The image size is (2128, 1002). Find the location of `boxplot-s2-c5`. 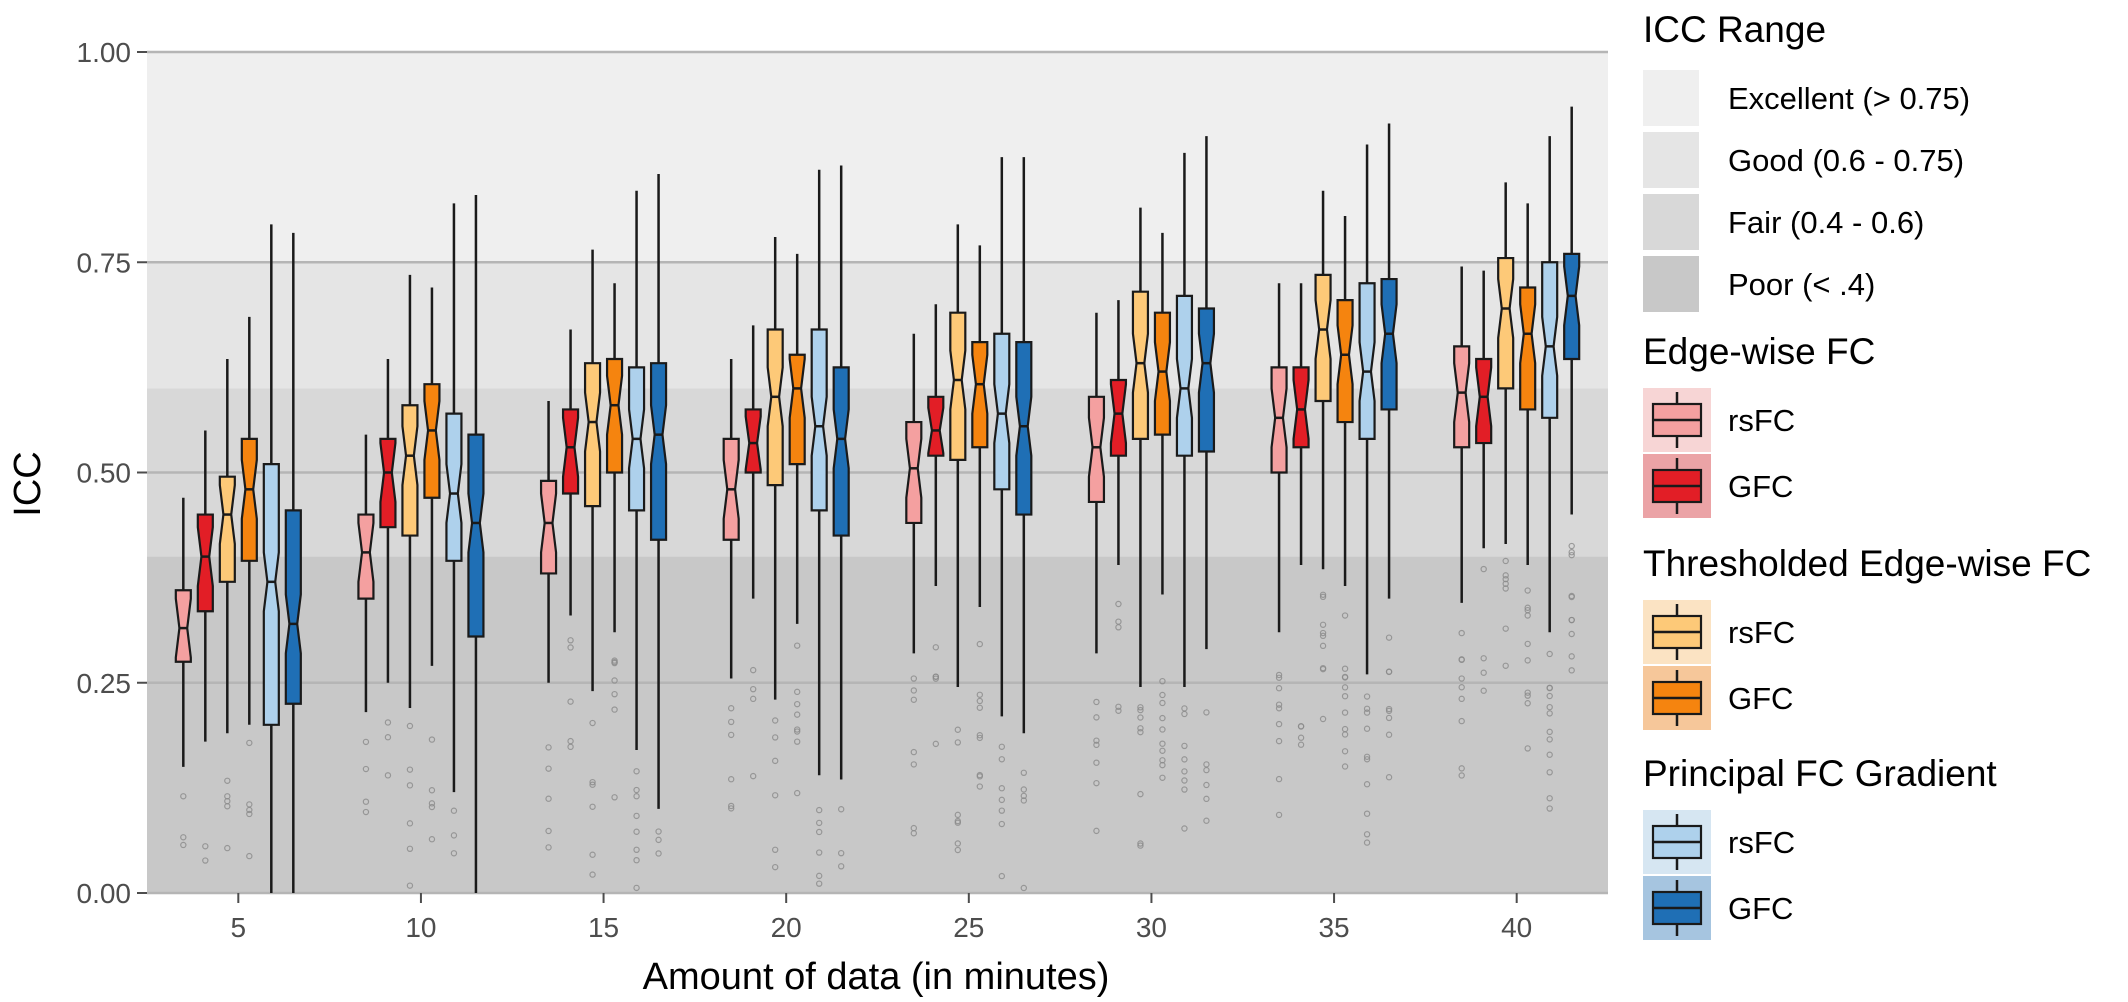

boxplot-s2-c5 is located at coordinates (1140, 447).